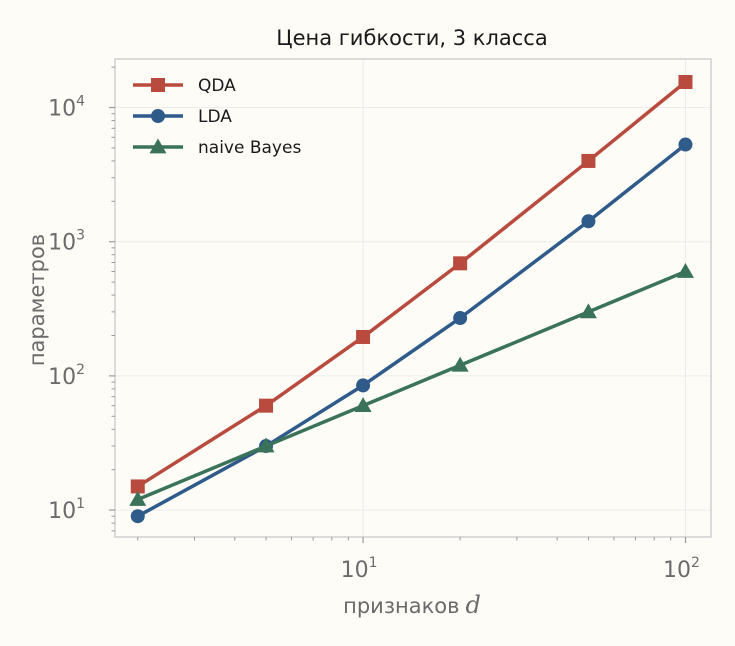  Describe the element at coordinates (66, 376) in the screenshot. I see `y-tick-label: 102` at that location.